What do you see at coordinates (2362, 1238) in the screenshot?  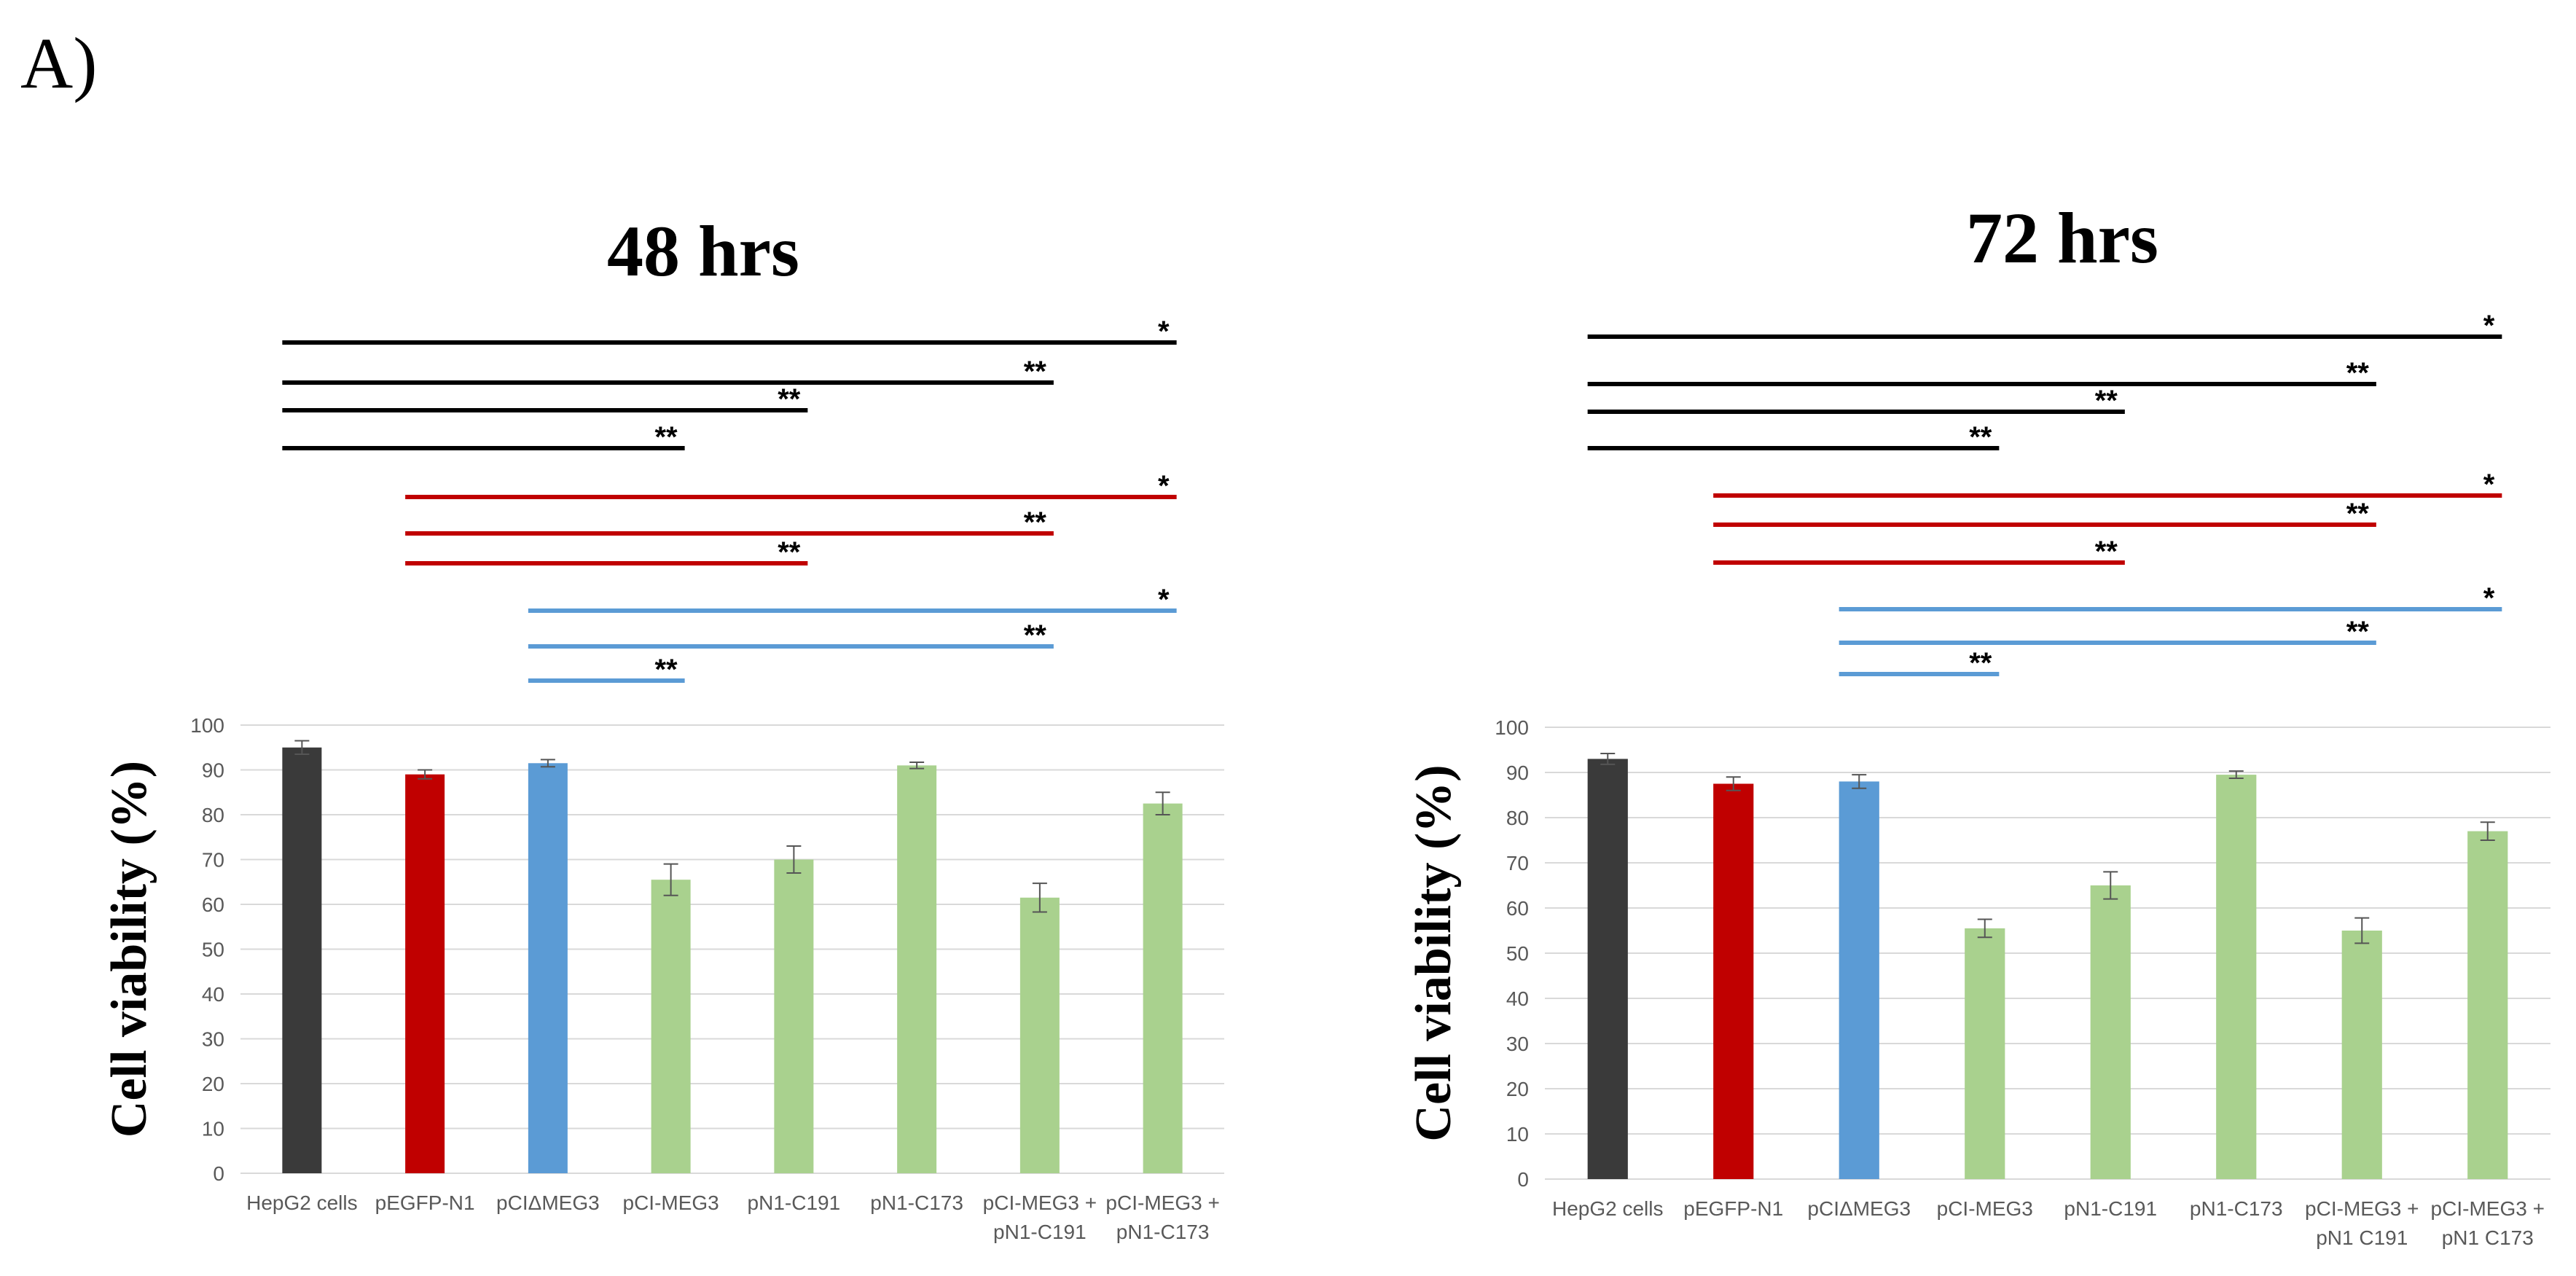 I see `x-tick-label: pN1 C191` at bounding box center [2362, 1238].